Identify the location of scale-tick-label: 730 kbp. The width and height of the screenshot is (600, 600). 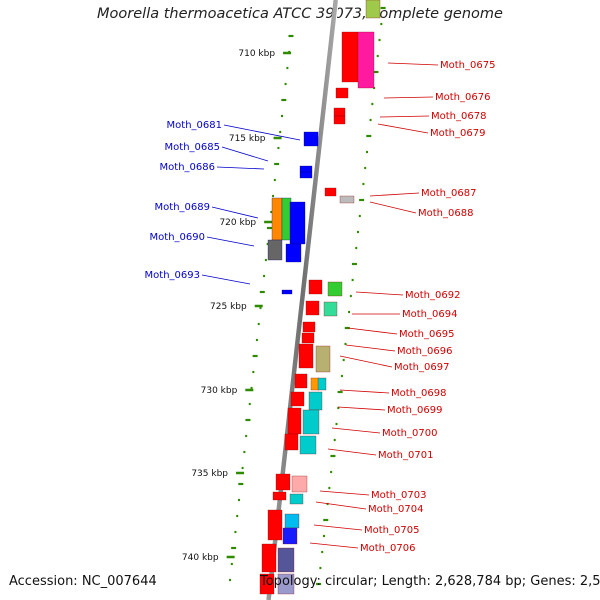
(219, 391).